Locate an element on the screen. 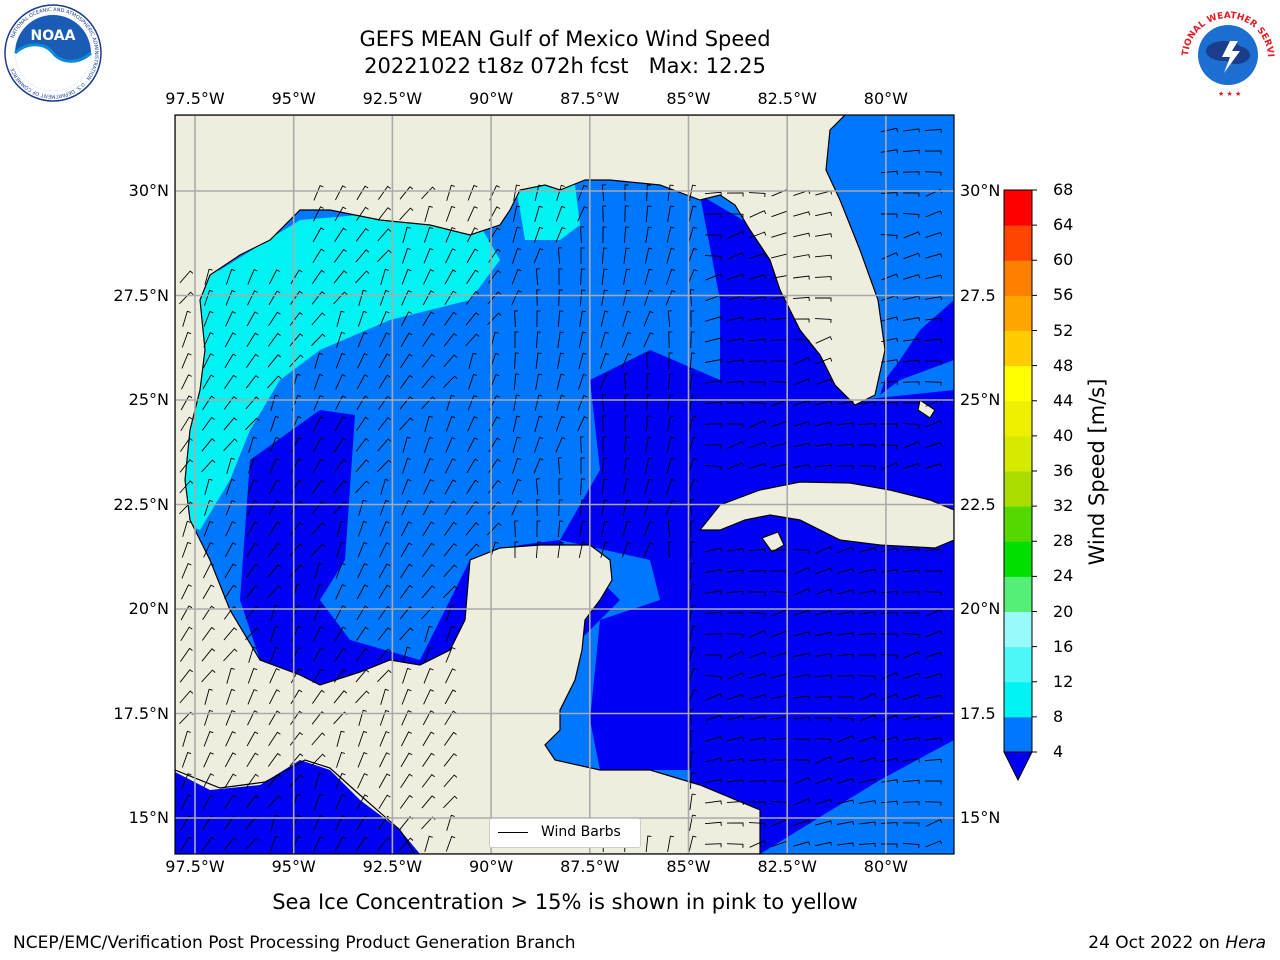 This screenshot has width=1280, height=960. legend: Wind Barbs is located at coordinates (565, 833).